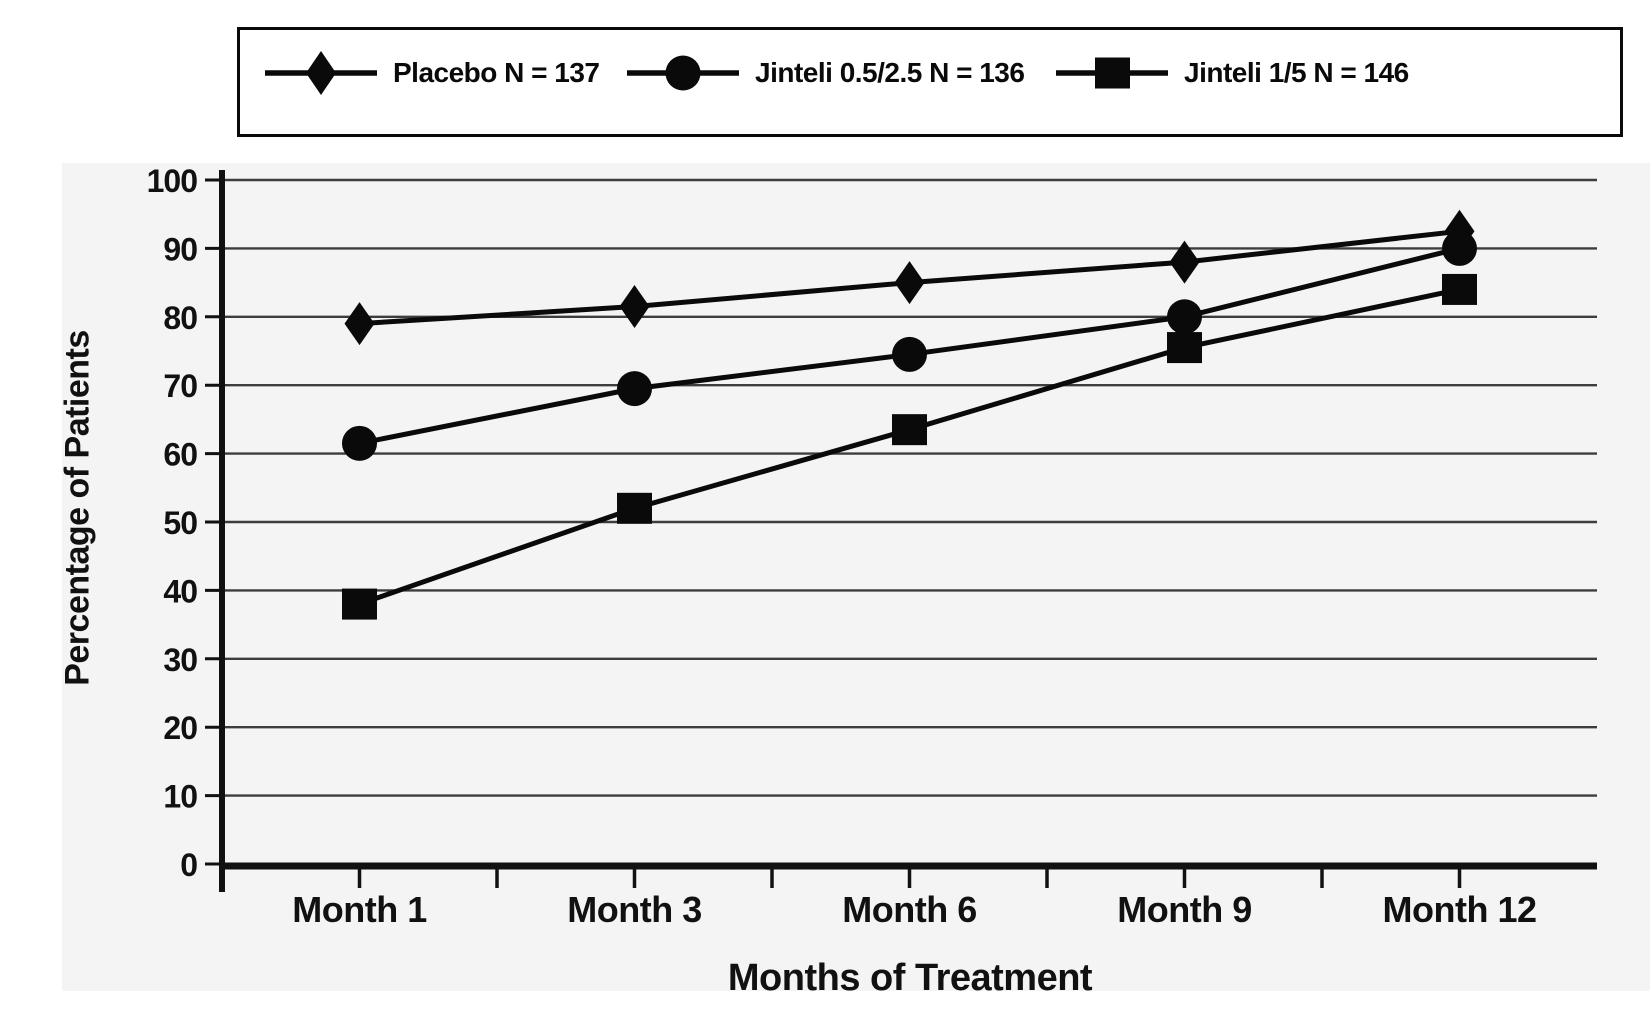 Image resolution: width=1650 pixels, height=1036 pixels. I want to click on y-tick-label: 80, so click(180, 318).